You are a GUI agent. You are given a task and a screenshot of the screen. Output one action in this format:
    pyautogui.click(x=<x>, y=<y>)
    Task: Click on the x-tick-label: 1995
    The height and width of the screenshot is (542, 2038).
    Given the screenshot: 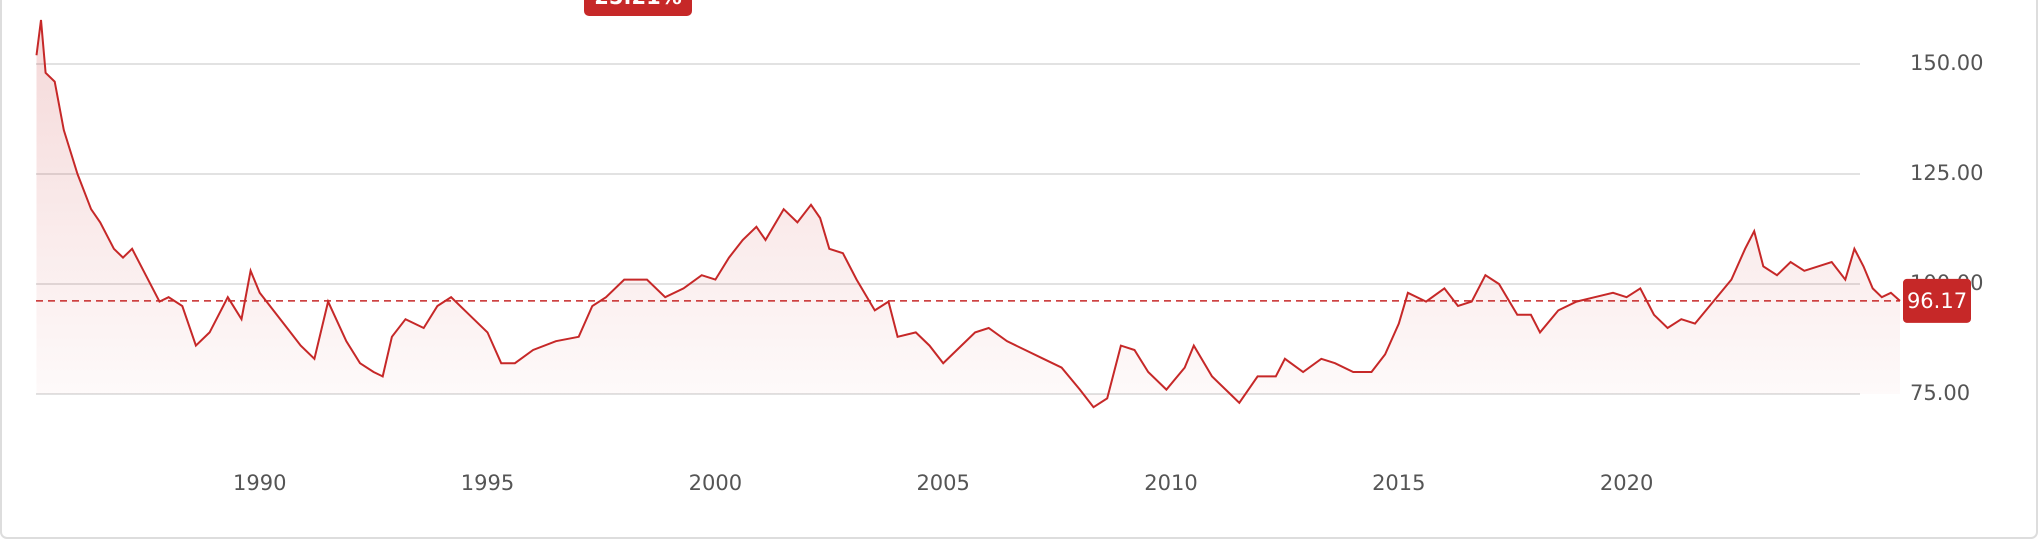 What is the action you would take?
    pyautogui.click(x=487, y=483)
    